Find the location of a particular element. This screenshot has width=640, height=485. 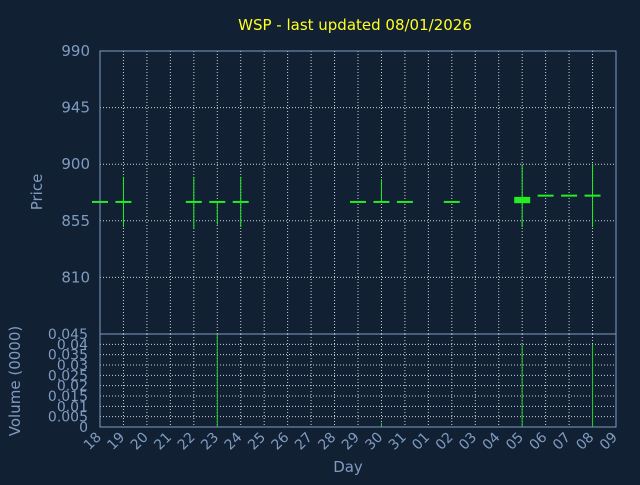

price-y-tick-label: 945 is located at coordinates (75, 108).